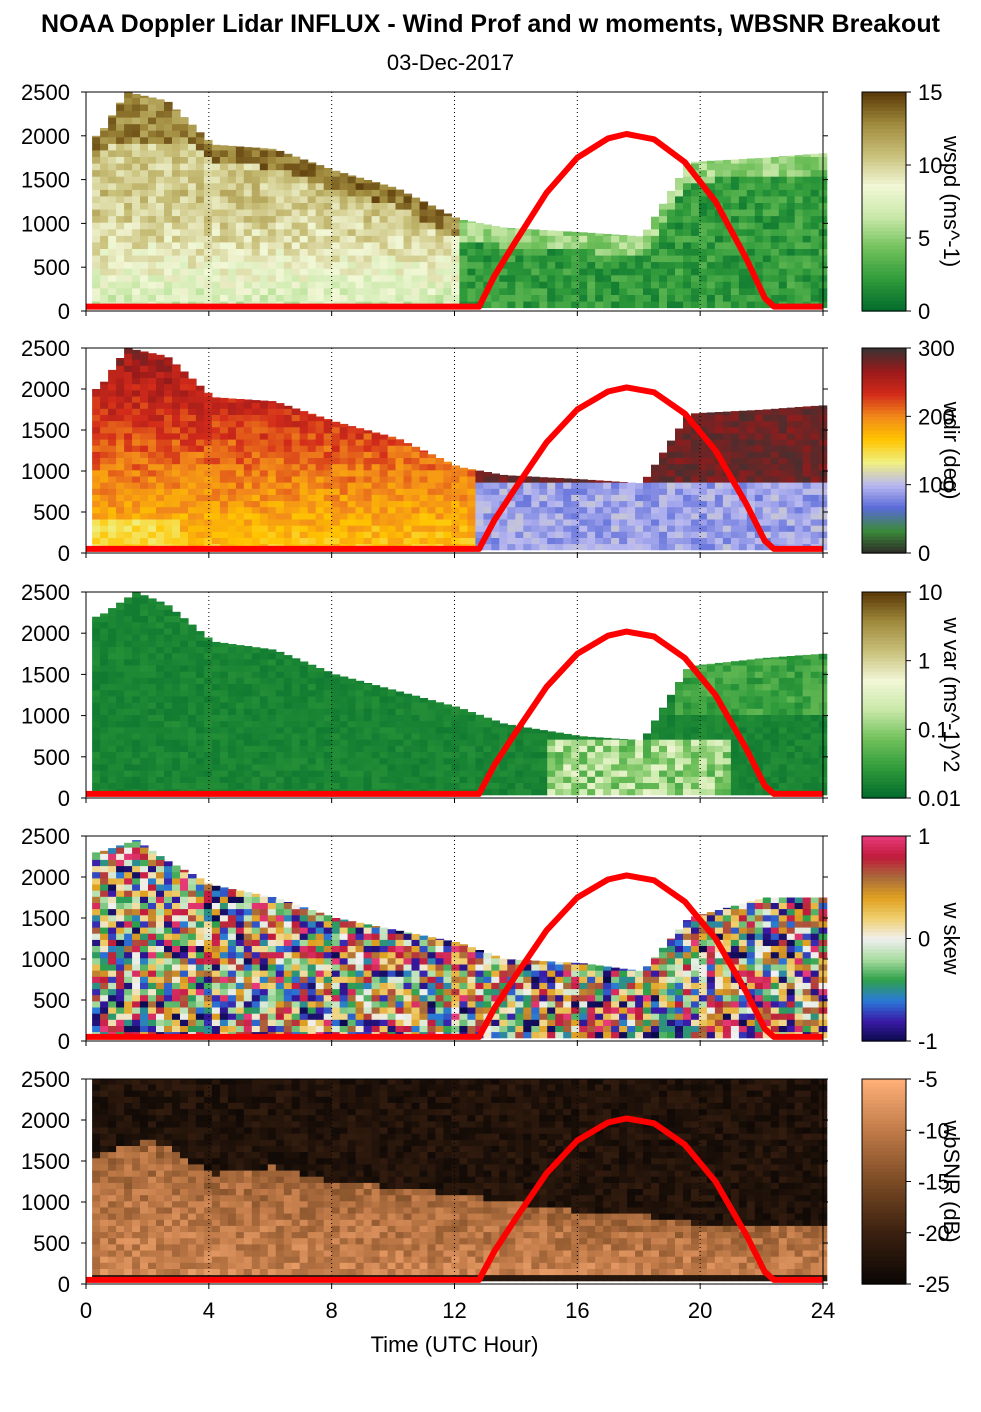  What do you see at coordinates (936, 485) in the screenshot?
I see `colorbar-tick-label: 100` at bounding box center [936, 485].